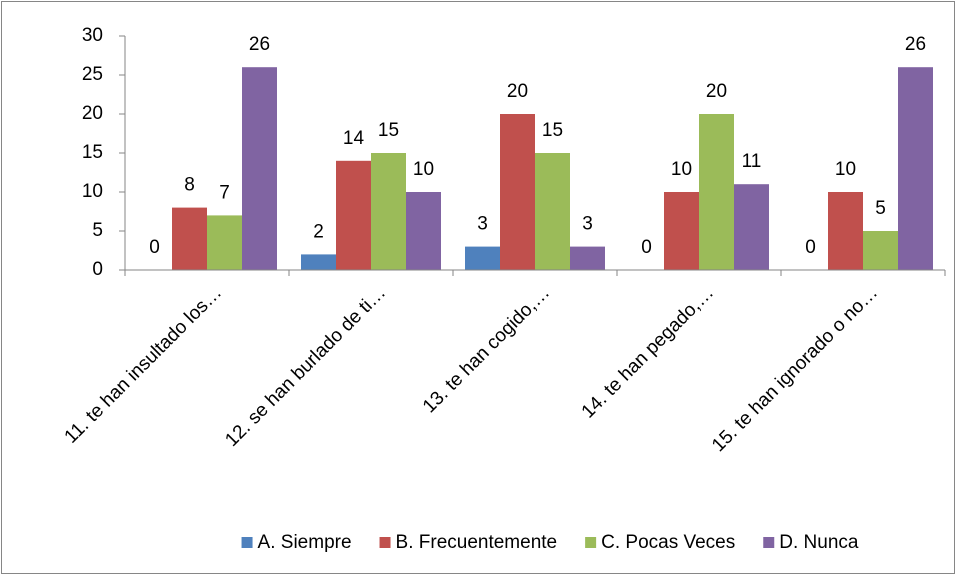 The height and width of the screenshot is (576, 957). What do you see at coordinates (189, 185) in the screenshot?
I see `data-label: 8` at bounding box center [189, 185].